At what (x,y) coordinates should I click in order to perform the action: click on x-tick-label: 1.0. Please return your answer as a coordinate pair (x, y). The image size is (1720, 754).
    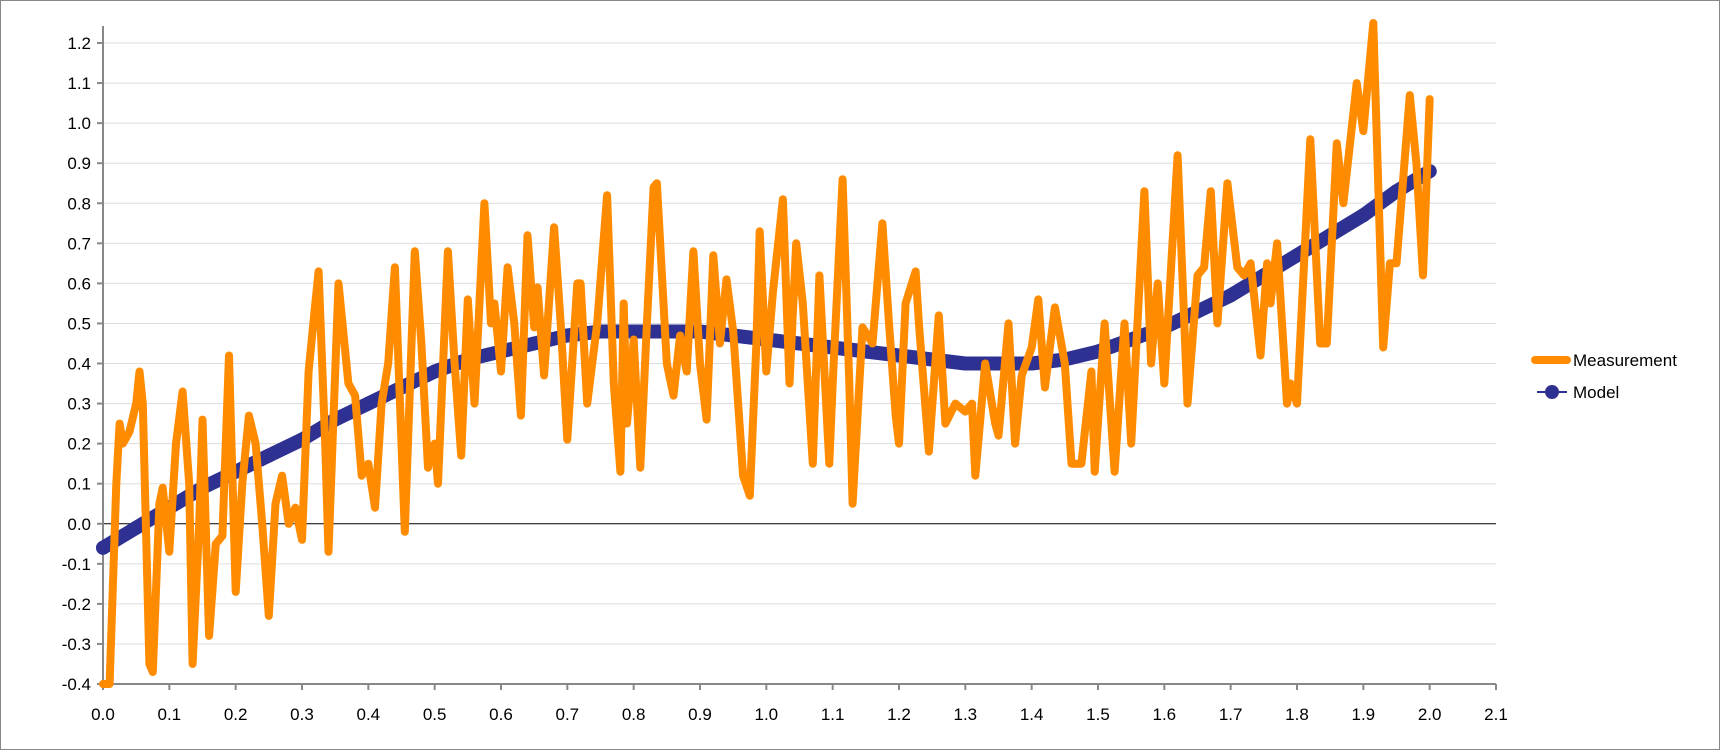
    Looking at the image, I should click on (767, 714).